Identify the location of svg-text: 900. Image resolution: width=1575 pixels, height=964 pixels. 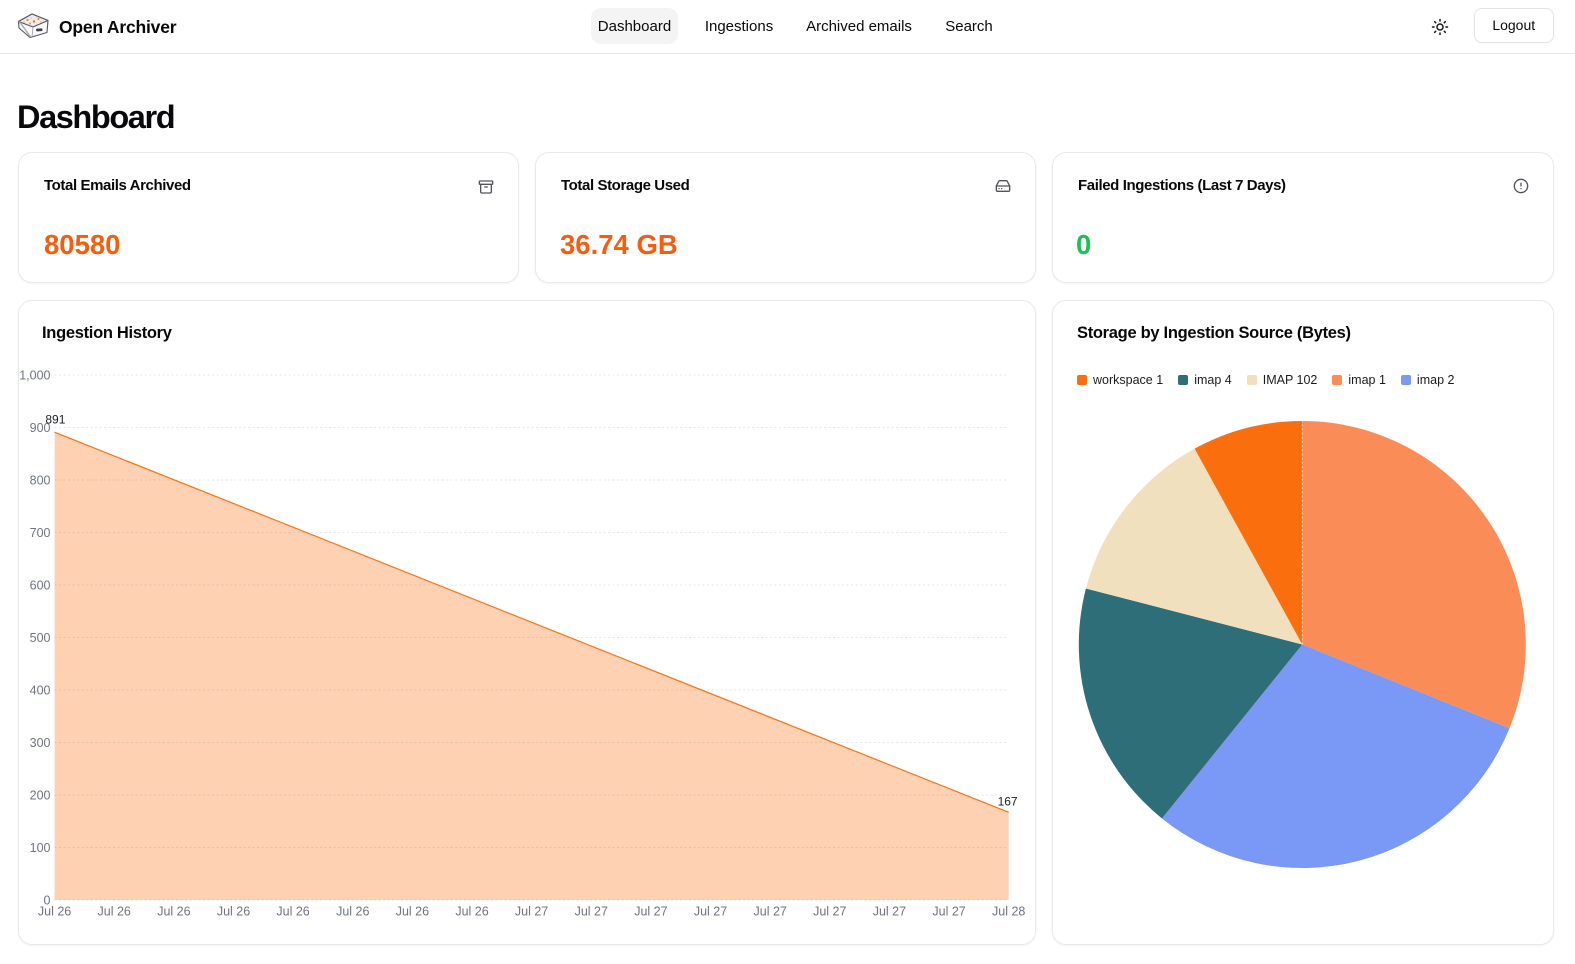
(40, 428).